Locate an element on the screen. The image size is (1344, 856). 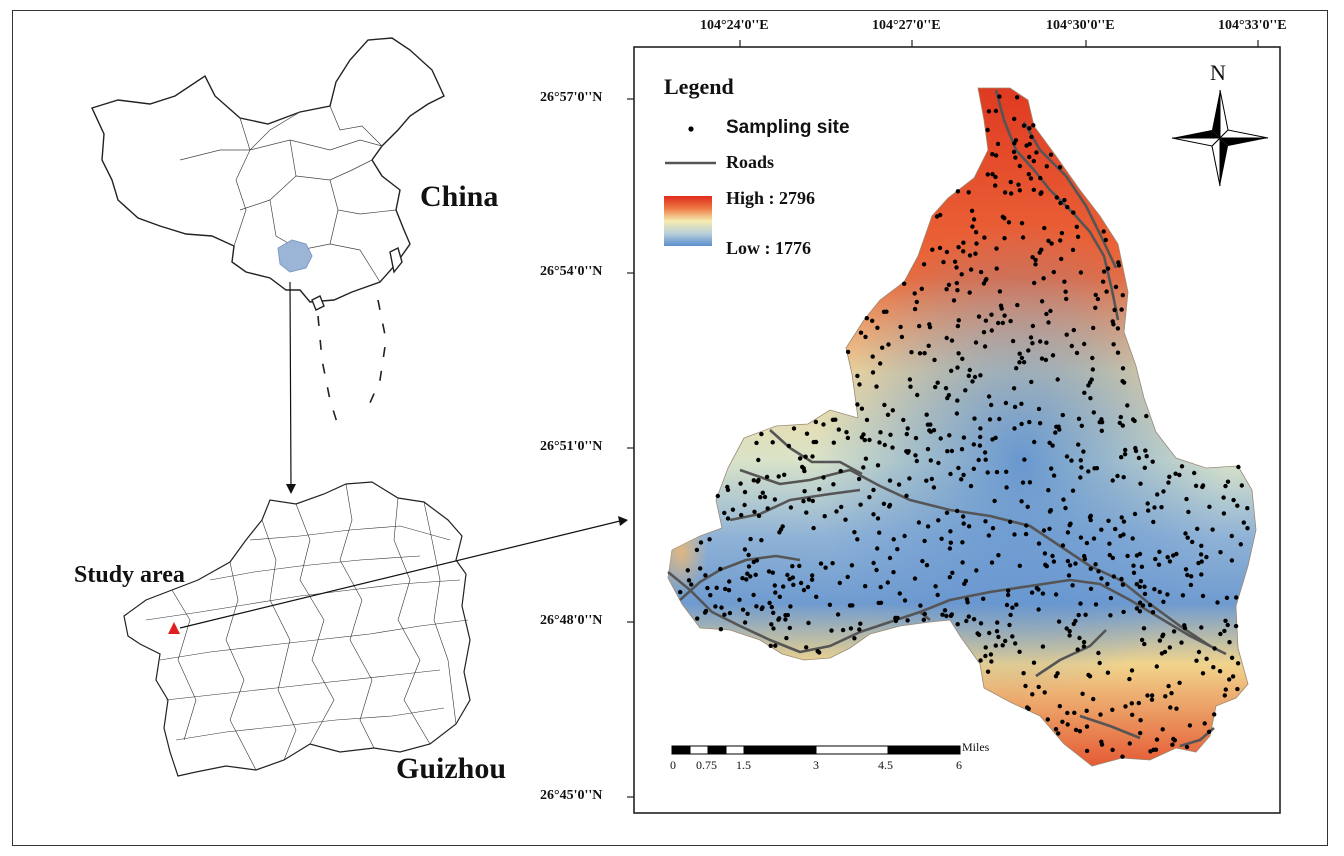
study-area-marker is located at coordinates (174, 628).